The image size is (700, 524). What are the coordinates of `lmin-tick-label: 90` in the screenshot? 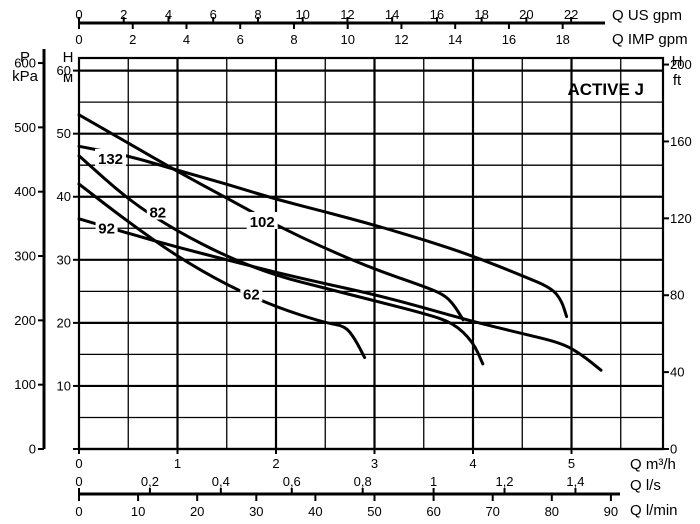 It's located at (611, 511).